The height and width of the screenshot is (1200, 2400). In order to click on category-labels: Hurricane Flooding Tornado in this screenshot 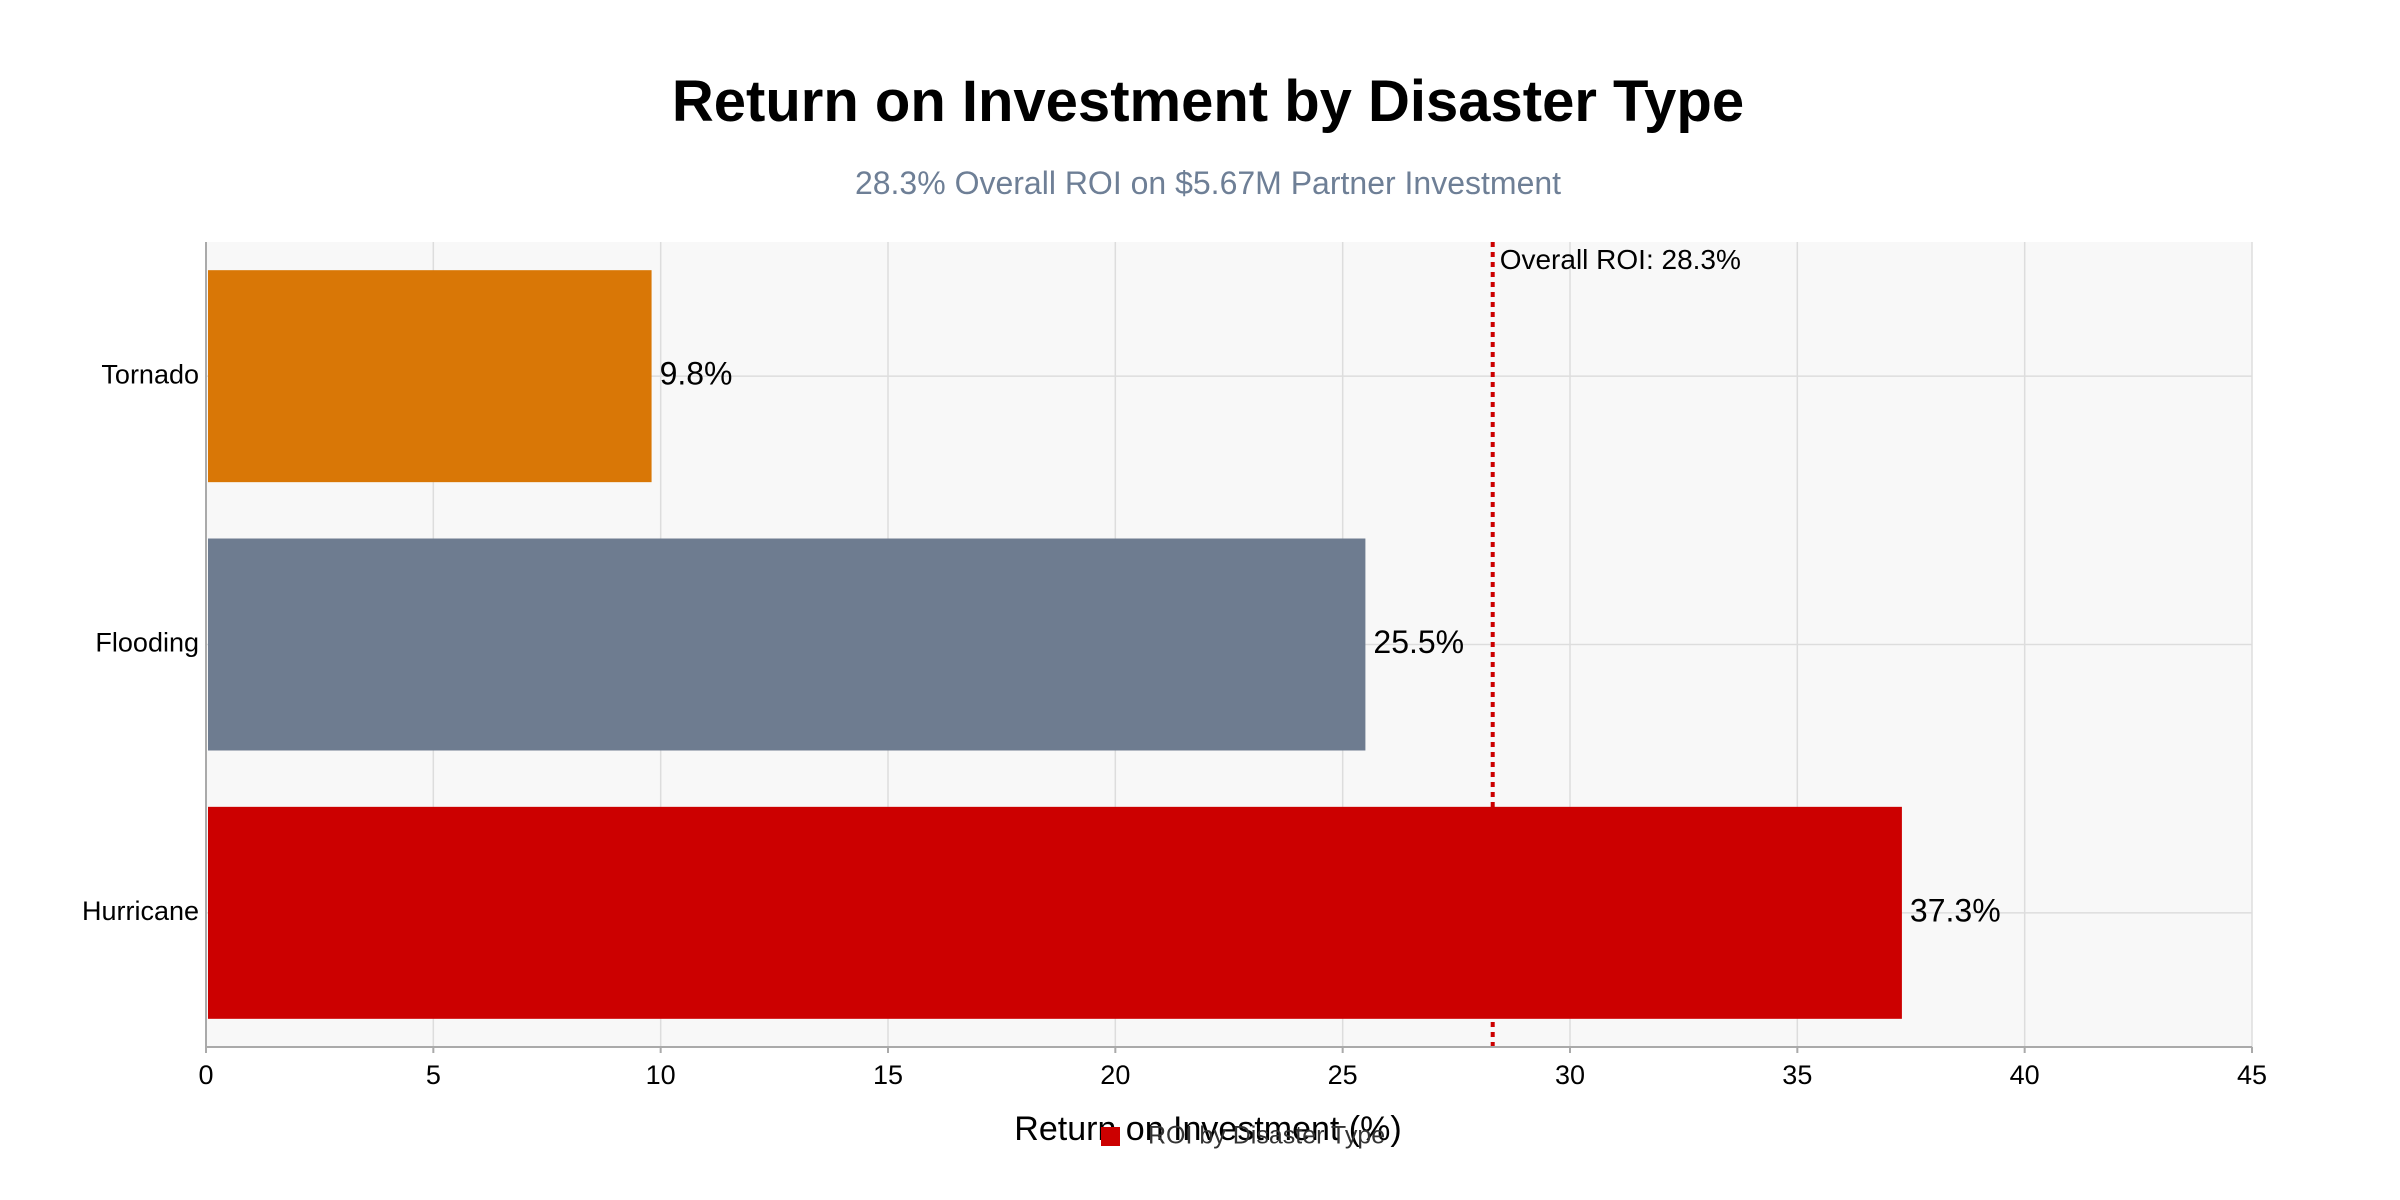, I will do `click(140, 642)`.